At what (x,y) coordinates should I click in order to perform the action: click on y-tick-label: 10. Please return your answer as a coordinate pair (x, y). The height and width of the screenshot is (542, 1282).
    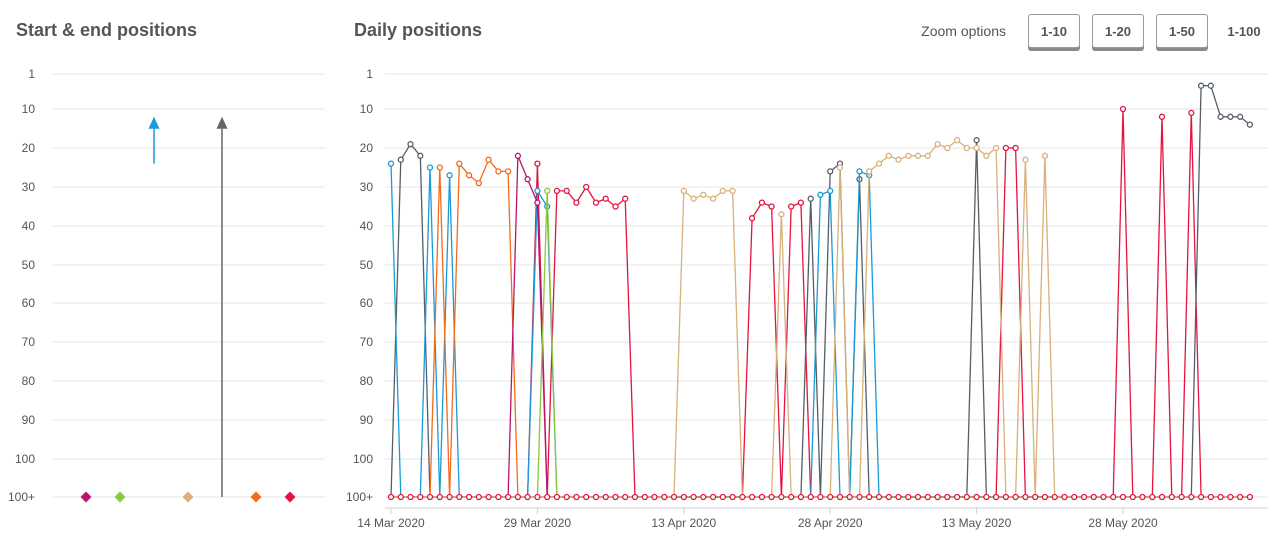
    Looking at the image, I should click on (29, 109).